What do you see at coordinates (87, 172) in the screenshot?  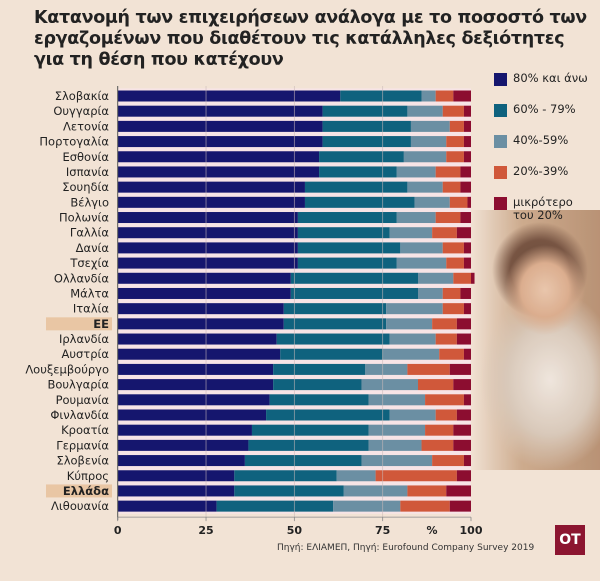 I see `category-label: Ισπανία` at bounding box center [87, 172].